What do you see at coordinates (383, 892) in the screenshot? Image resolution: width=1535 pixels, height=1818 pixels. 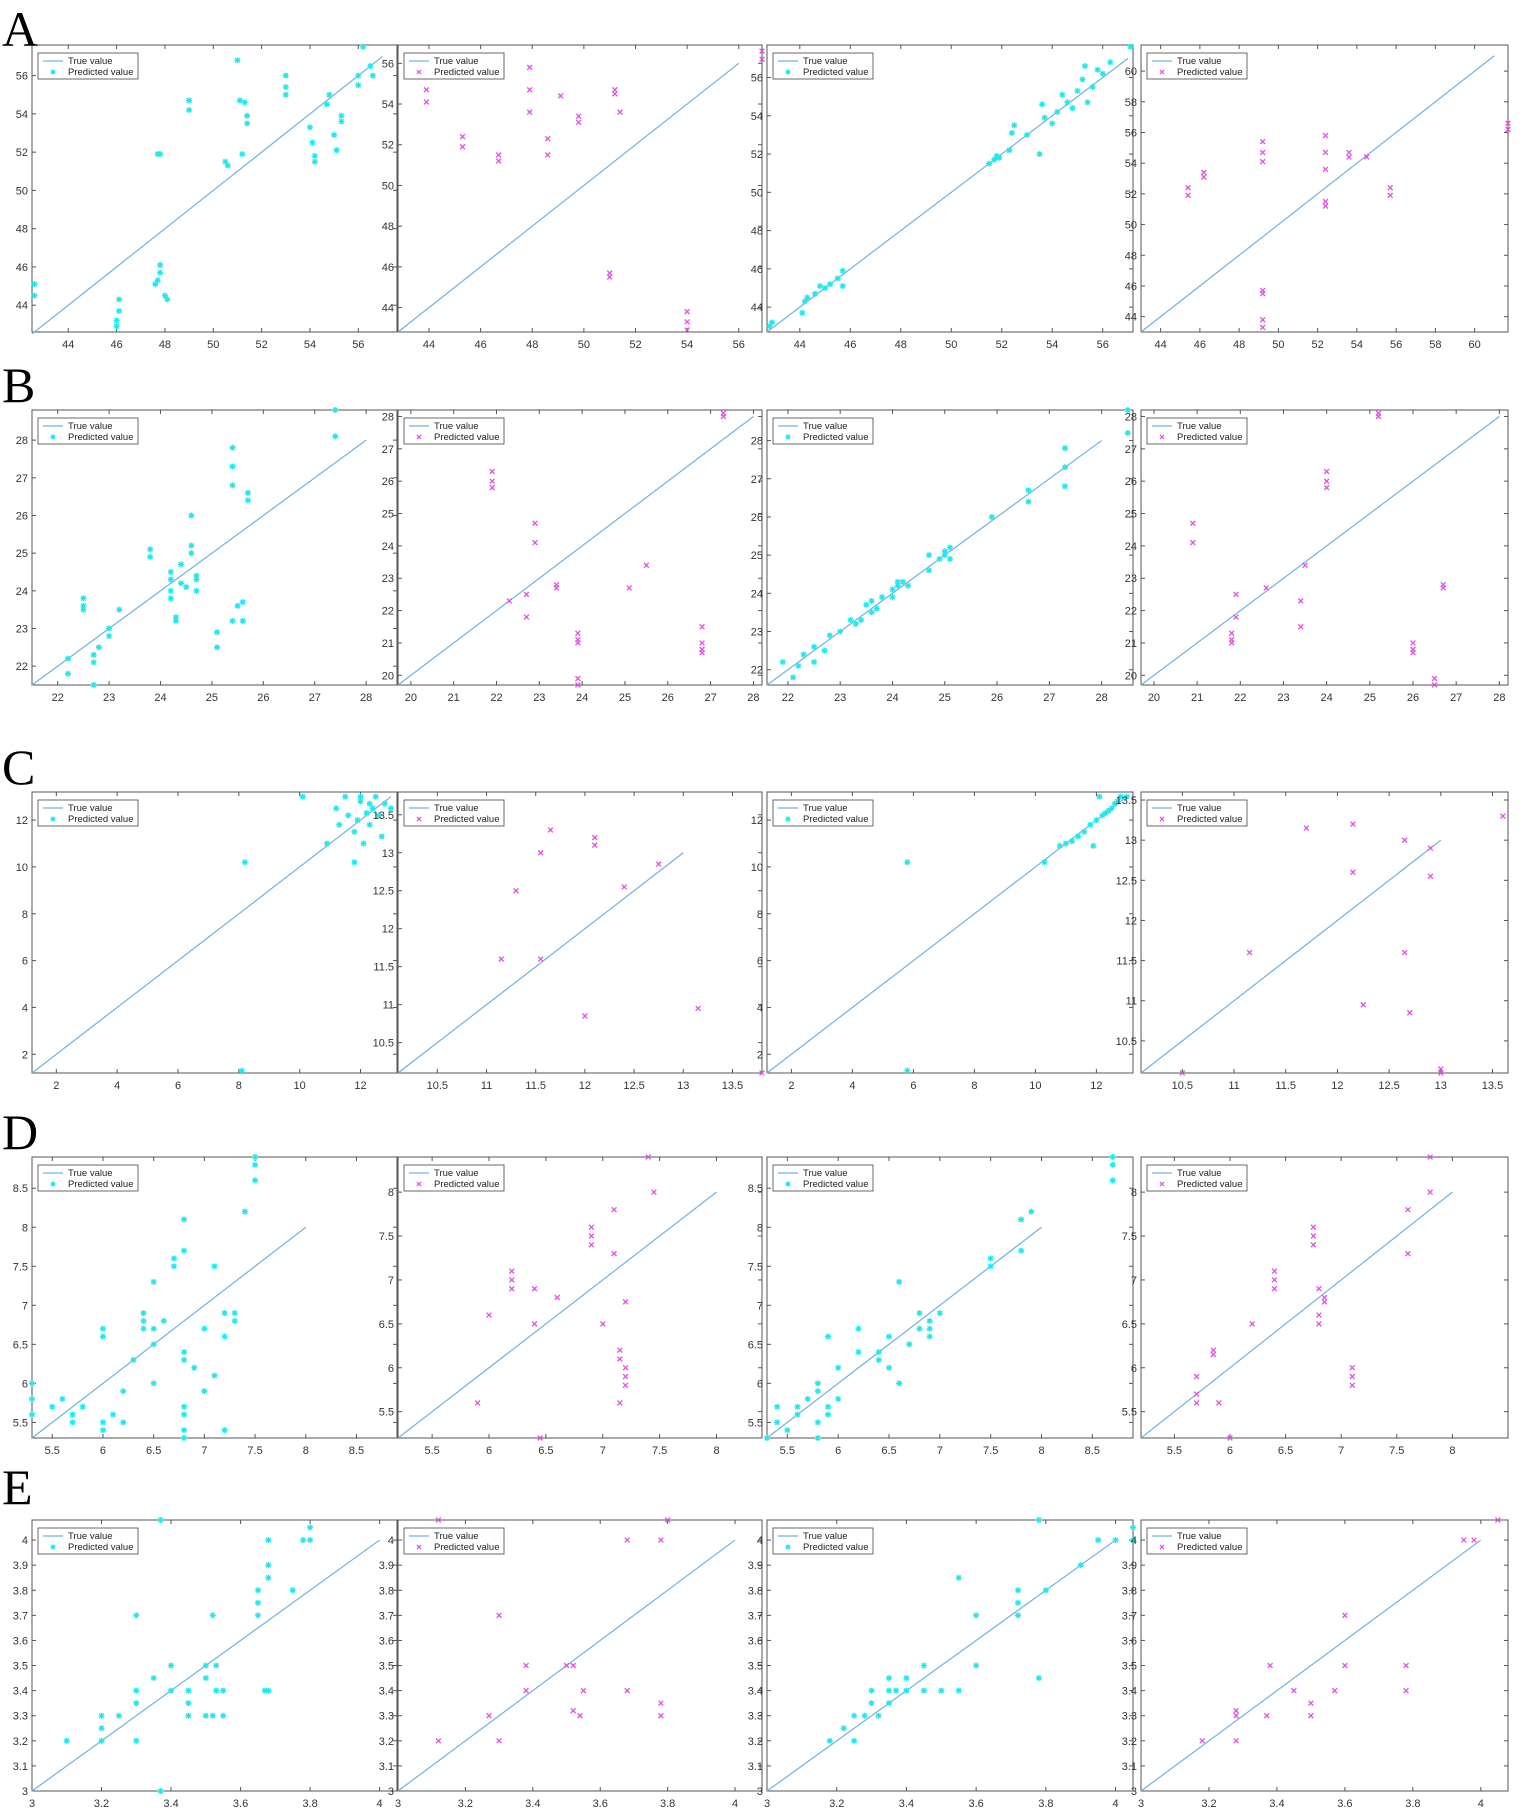 I see `y-tick-label: 12.5` at bounding box center [383, 892].